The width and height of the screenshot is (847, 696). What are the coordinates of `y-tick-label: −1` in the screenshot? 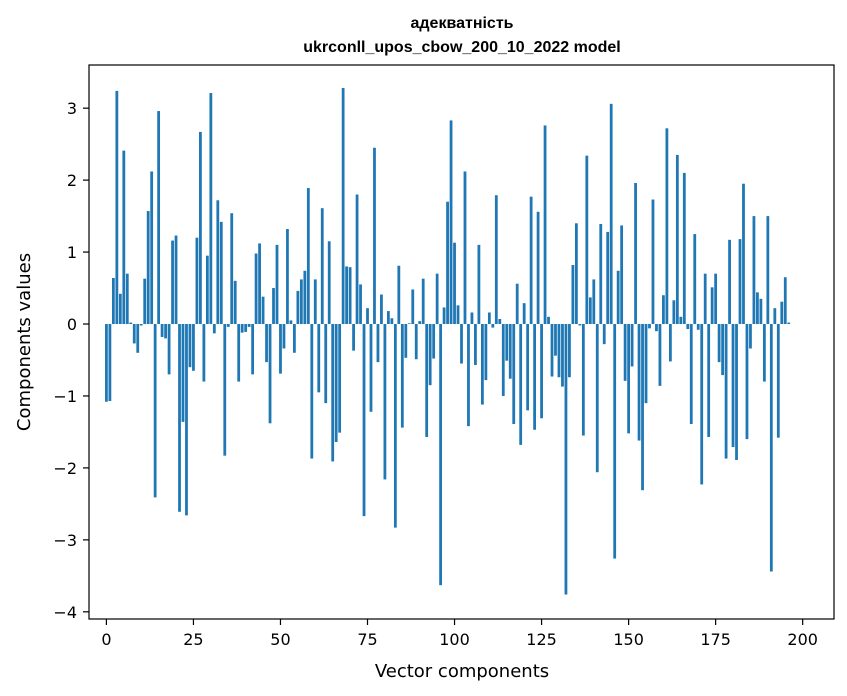 It's located at (65, 396).